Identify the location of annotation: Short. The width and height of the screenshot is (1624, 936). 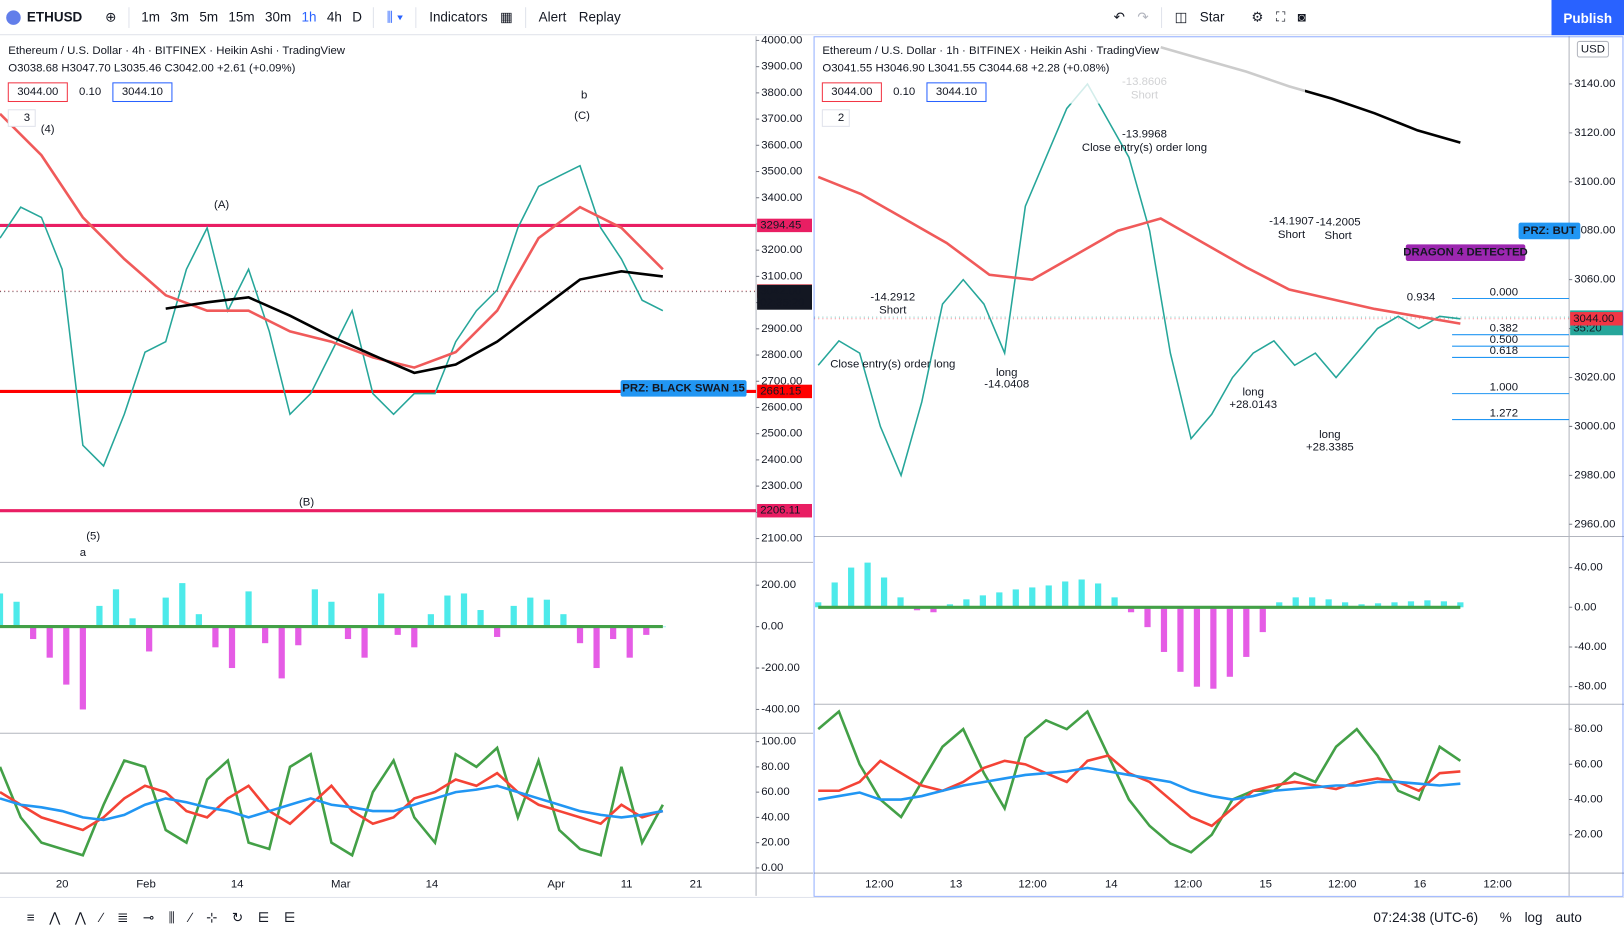
(1339, 236).